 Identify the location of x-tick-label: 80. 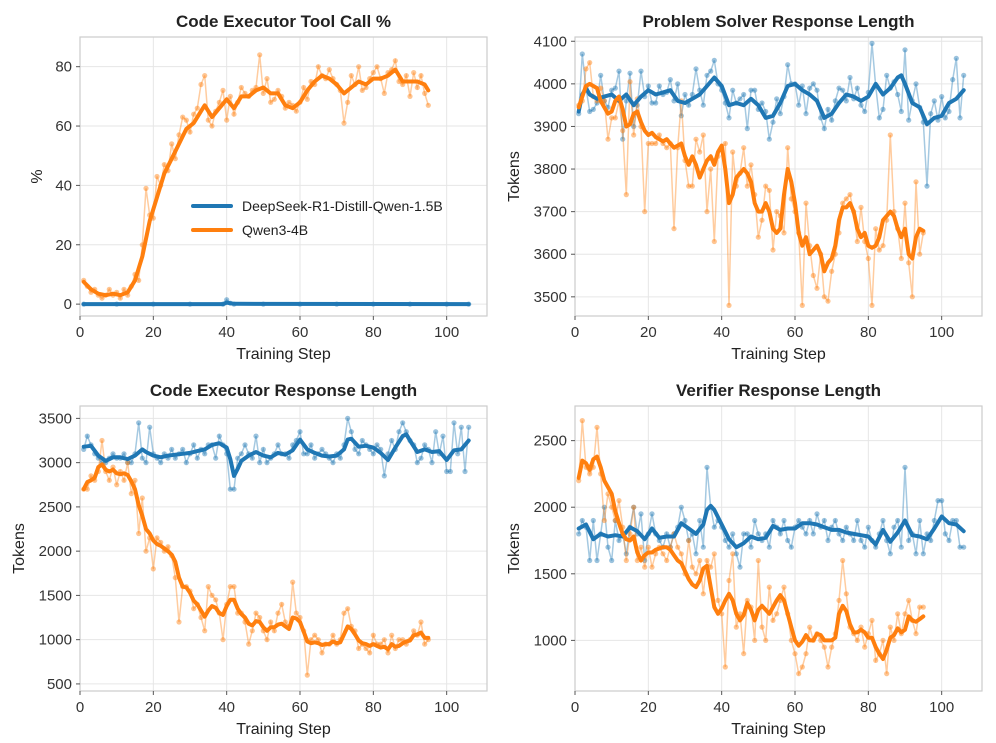
(868, 332).